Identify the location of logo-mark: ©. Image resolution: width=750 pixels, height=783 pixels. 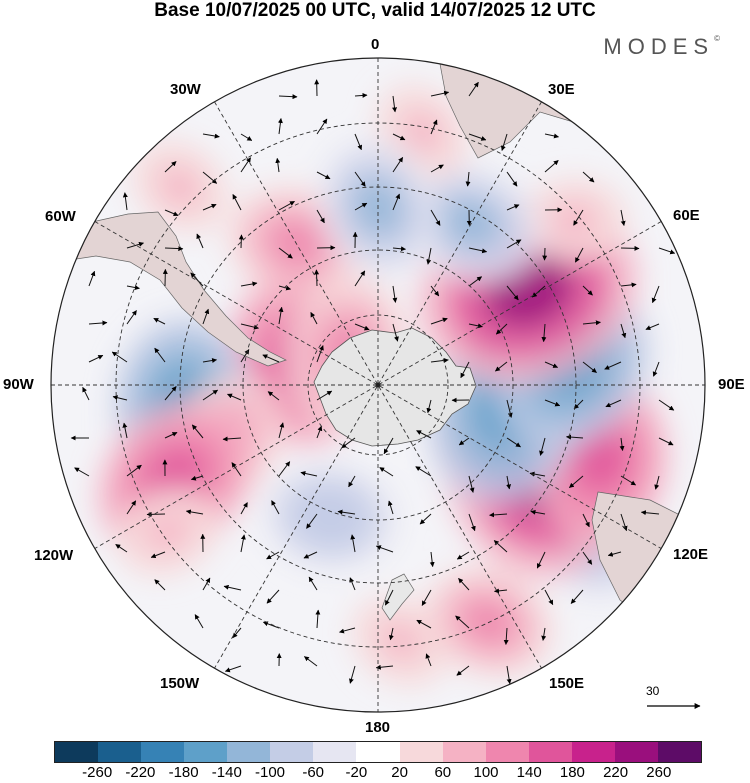
(717, 38).